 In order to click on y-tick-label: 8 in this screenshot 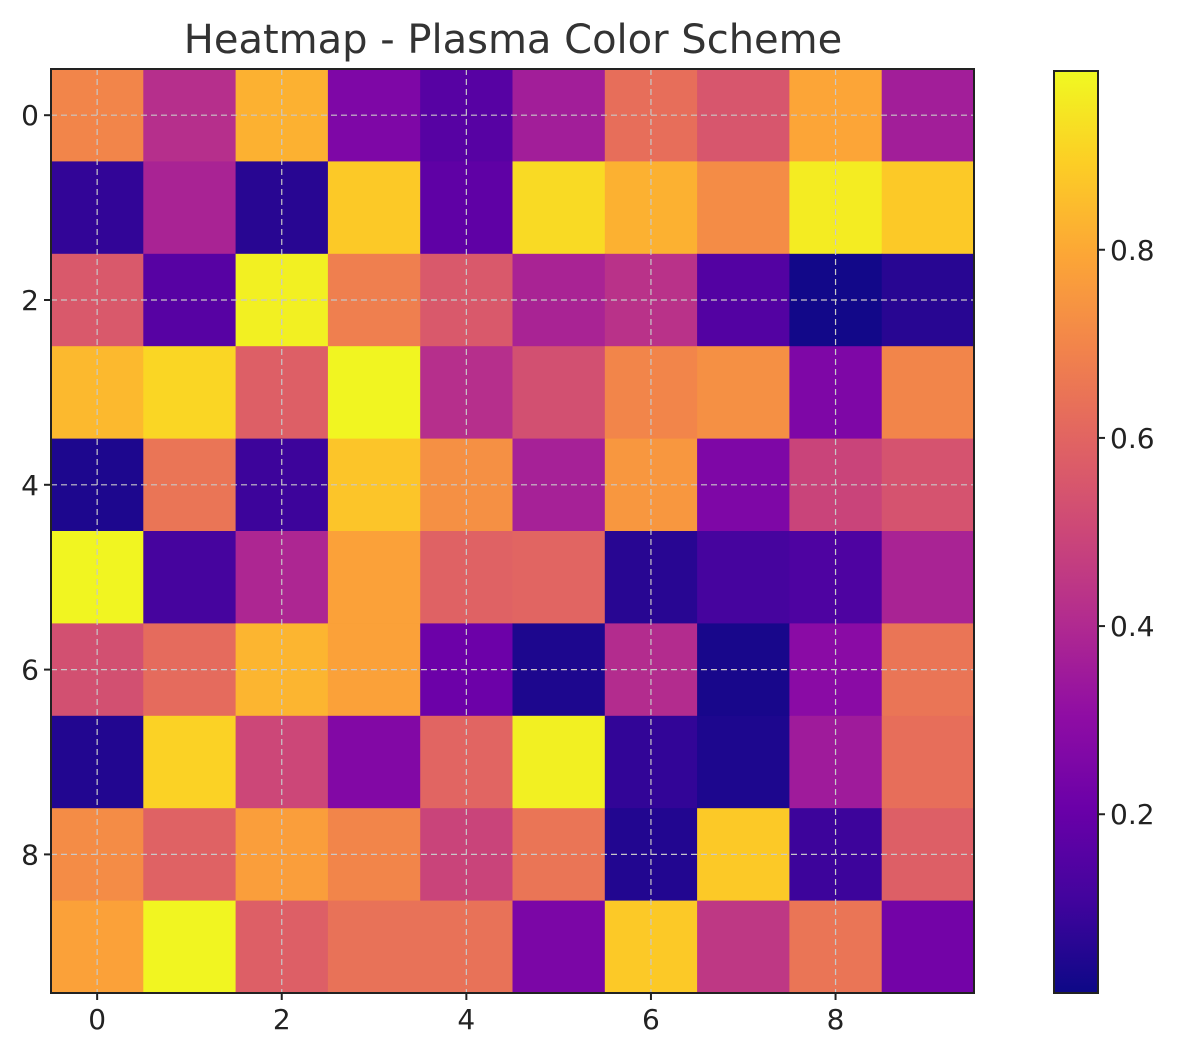, I will do `click(30, 854)`.